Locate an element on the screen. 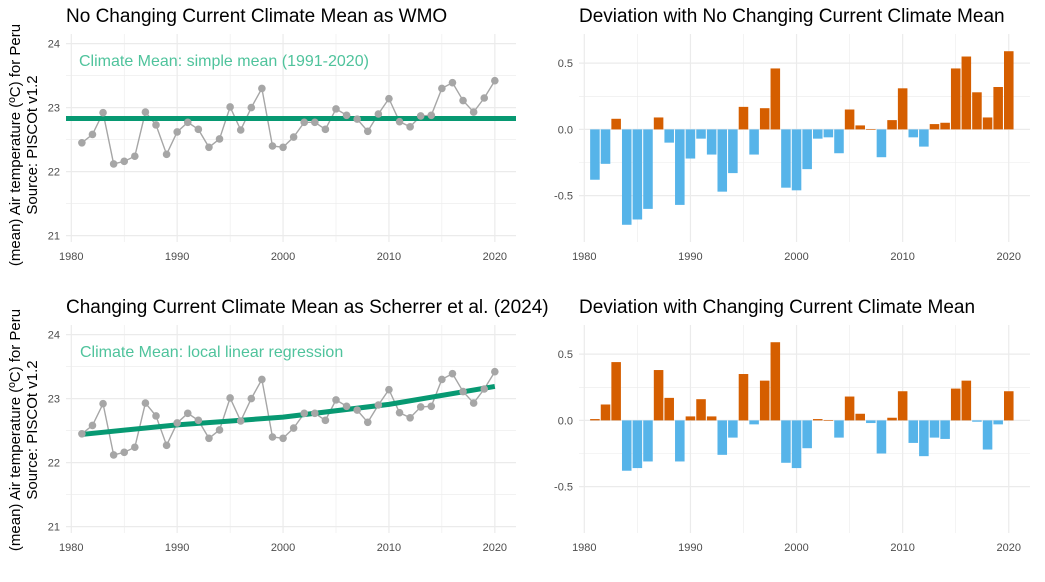 The image size is (1045, 582). y-tick-label: 22 is located at coordinates (54, 173).